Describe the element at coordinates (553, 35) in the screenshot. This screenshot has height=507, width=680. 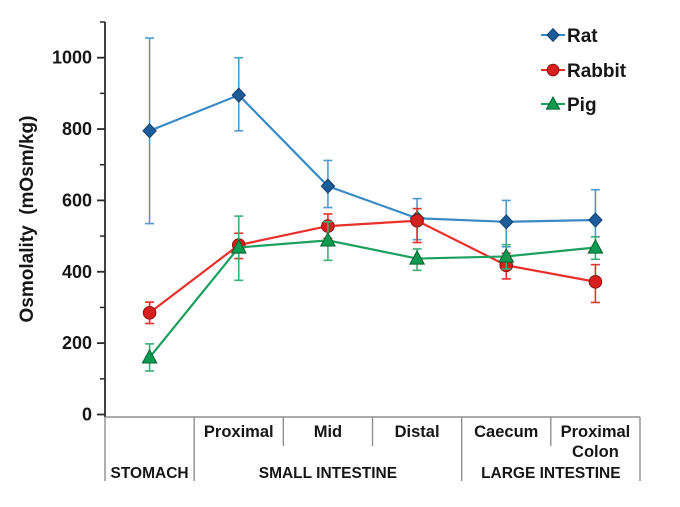
I see `legend-marker-diamond` at that location.